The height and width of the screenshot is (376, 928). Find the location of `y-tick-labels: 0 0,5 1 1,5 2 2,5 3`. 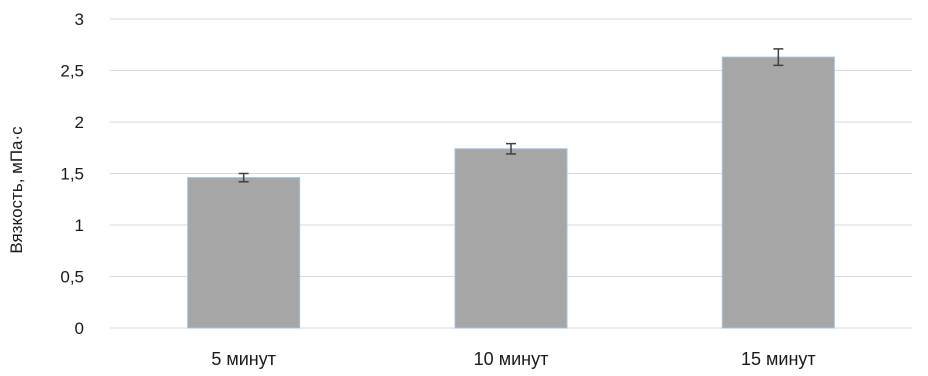

y-tick-labels: 0 0,5 1 1,5 2 2,5 3 is located at coordinates (72, 174).